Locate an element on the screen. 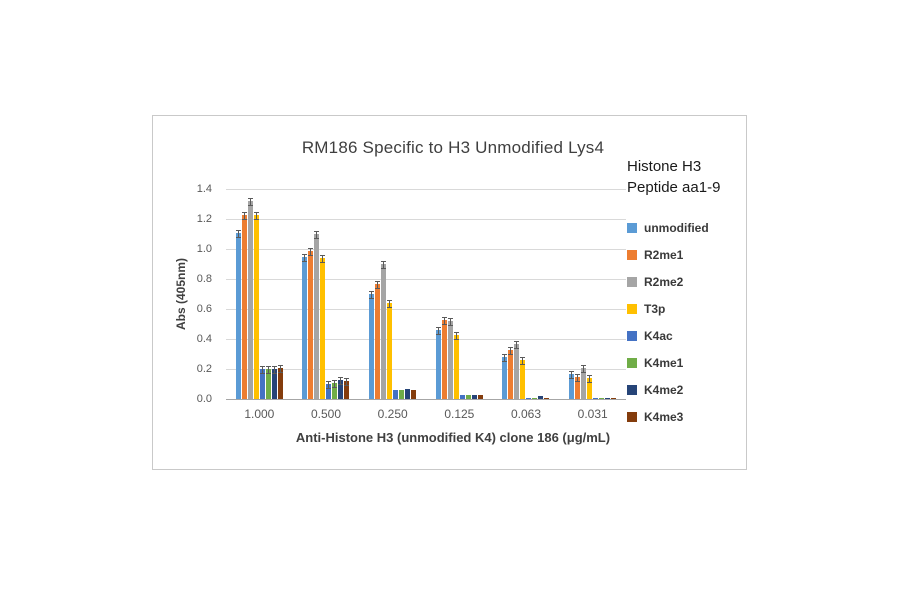  legend-label: K4me2 is located at coordinates (664, 389).